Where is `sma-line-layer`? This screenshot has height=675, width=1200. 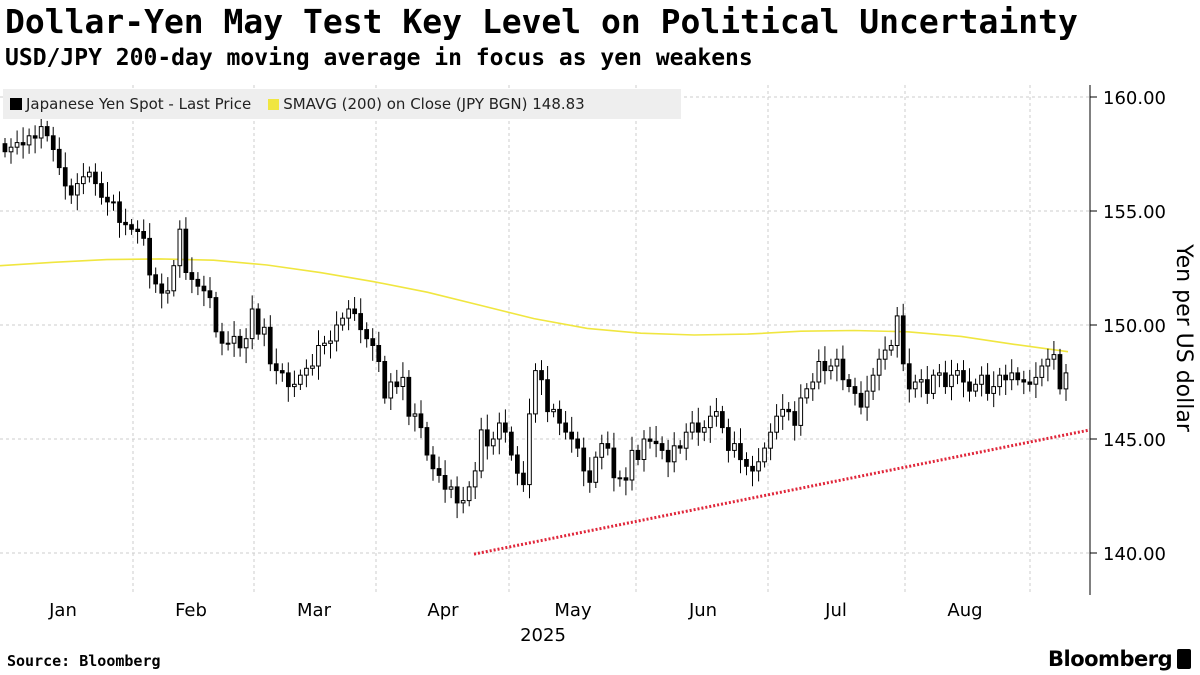
sma-line-layer is located at coordinates (534, 305).